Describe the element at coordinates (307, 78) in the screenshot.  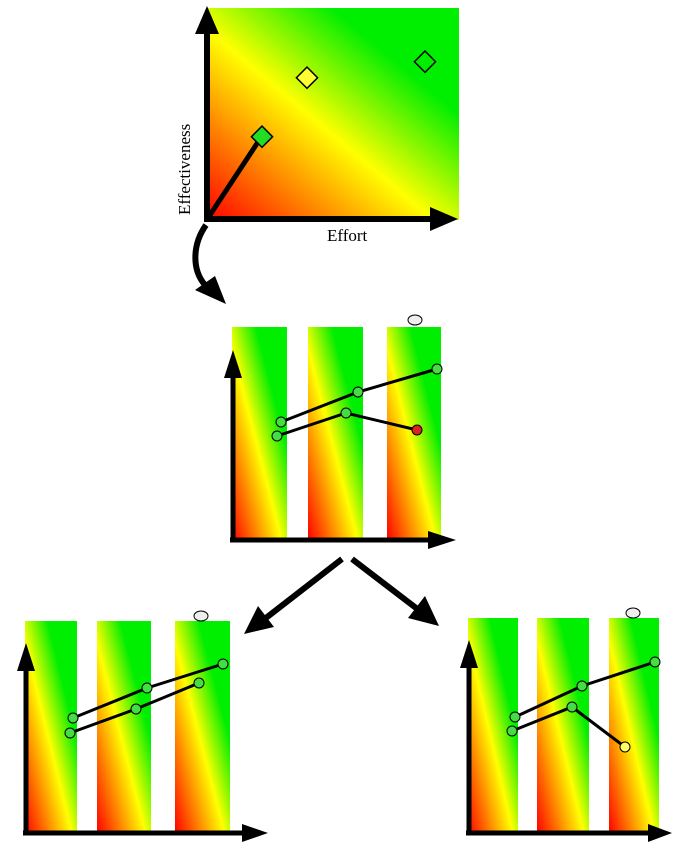
I see `diamond-point-yellow` at that location.